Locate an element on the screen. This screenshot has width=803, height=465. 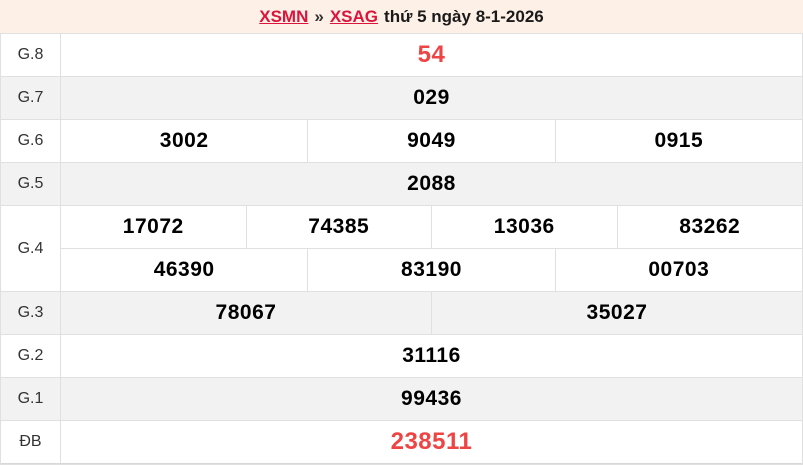
prize-row-g1: G.1 99436 is located at coordinates (401, 399).